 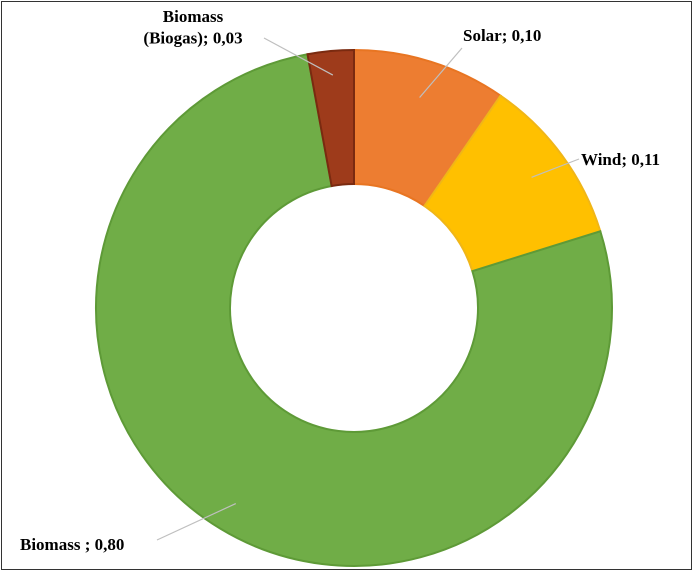 I want to click on data-label-0: Solar; 0,10, so click(x=502, y=35).